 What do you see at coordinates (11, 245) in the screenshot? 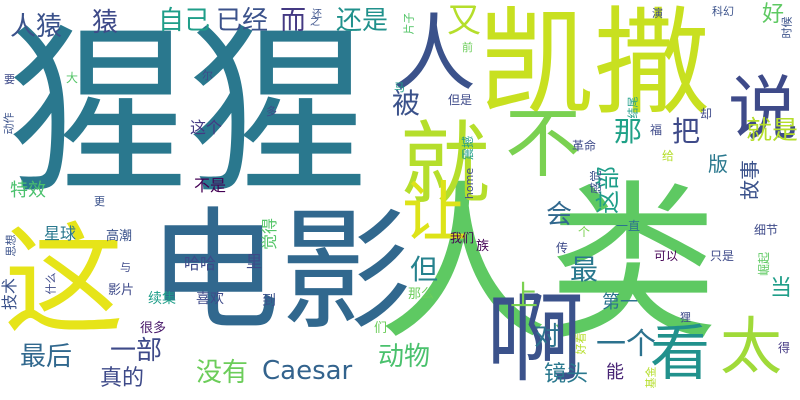
I see `word: 思想` at bounding box center [11, 245].